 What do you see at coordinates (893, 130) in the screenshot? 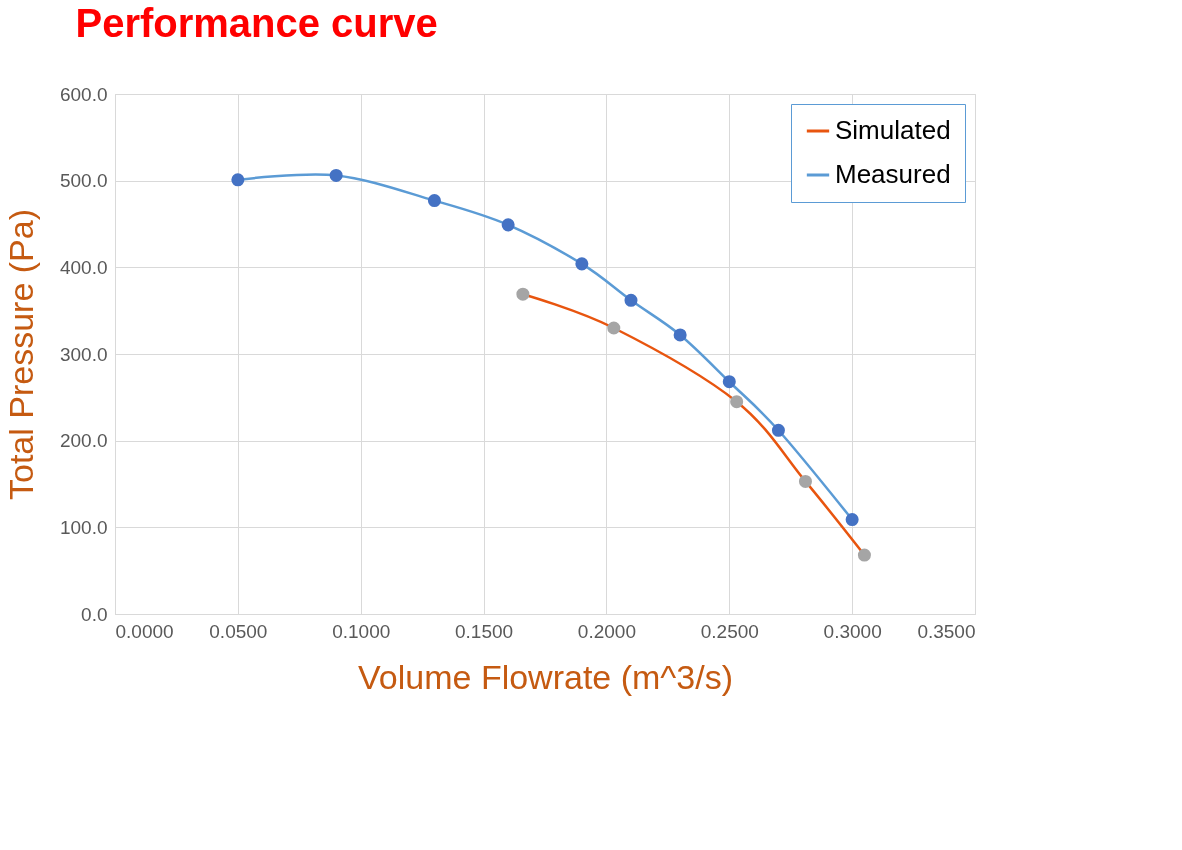
I see `legend-label: Simulated` at bounding box center [893, 130].